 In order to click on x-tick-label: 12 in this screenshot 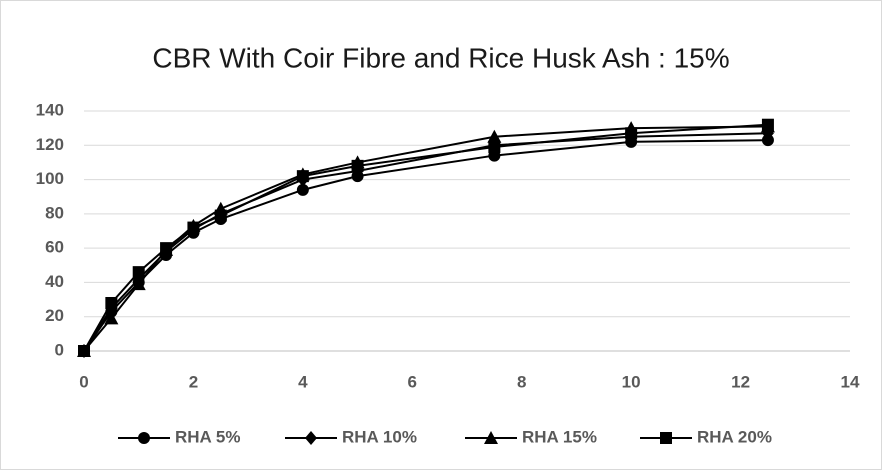, I will do `click(740, 381)`.